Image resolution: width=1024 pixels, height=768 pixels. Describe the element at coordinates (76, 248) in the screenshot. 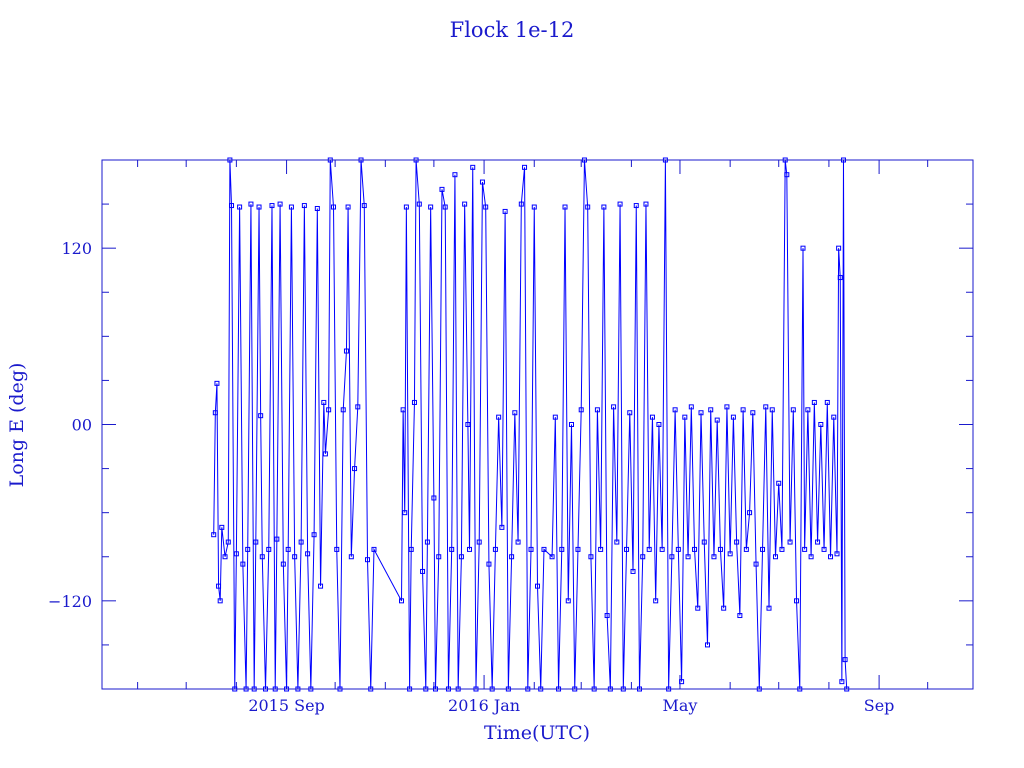

I see `y-tick-label: 120` at that location.